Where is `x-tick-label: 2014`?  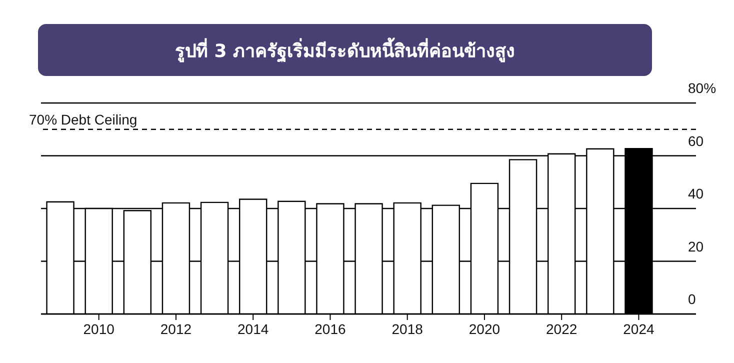
x-tick-label: 2014 is located at coordinates (253, 329).